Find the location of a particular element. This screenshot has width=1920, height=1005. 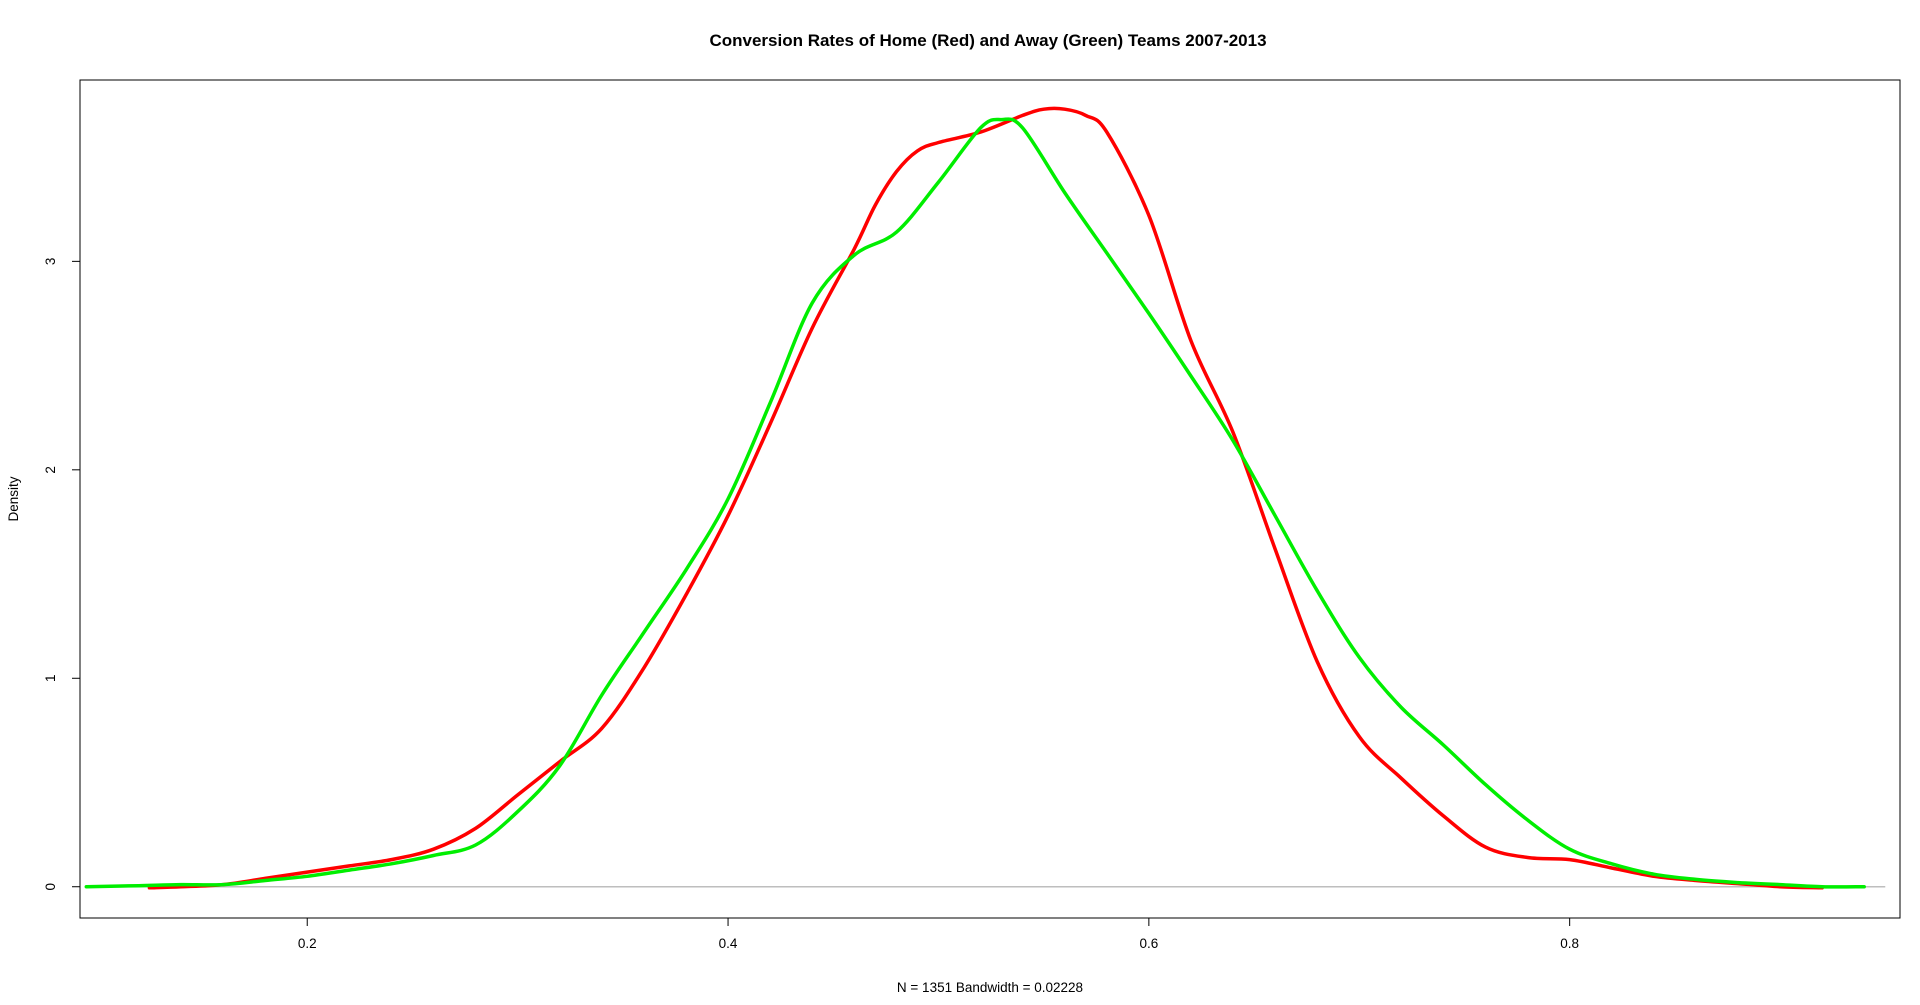

x-tick-label: 0.4 is located at coordinates (728, 943).